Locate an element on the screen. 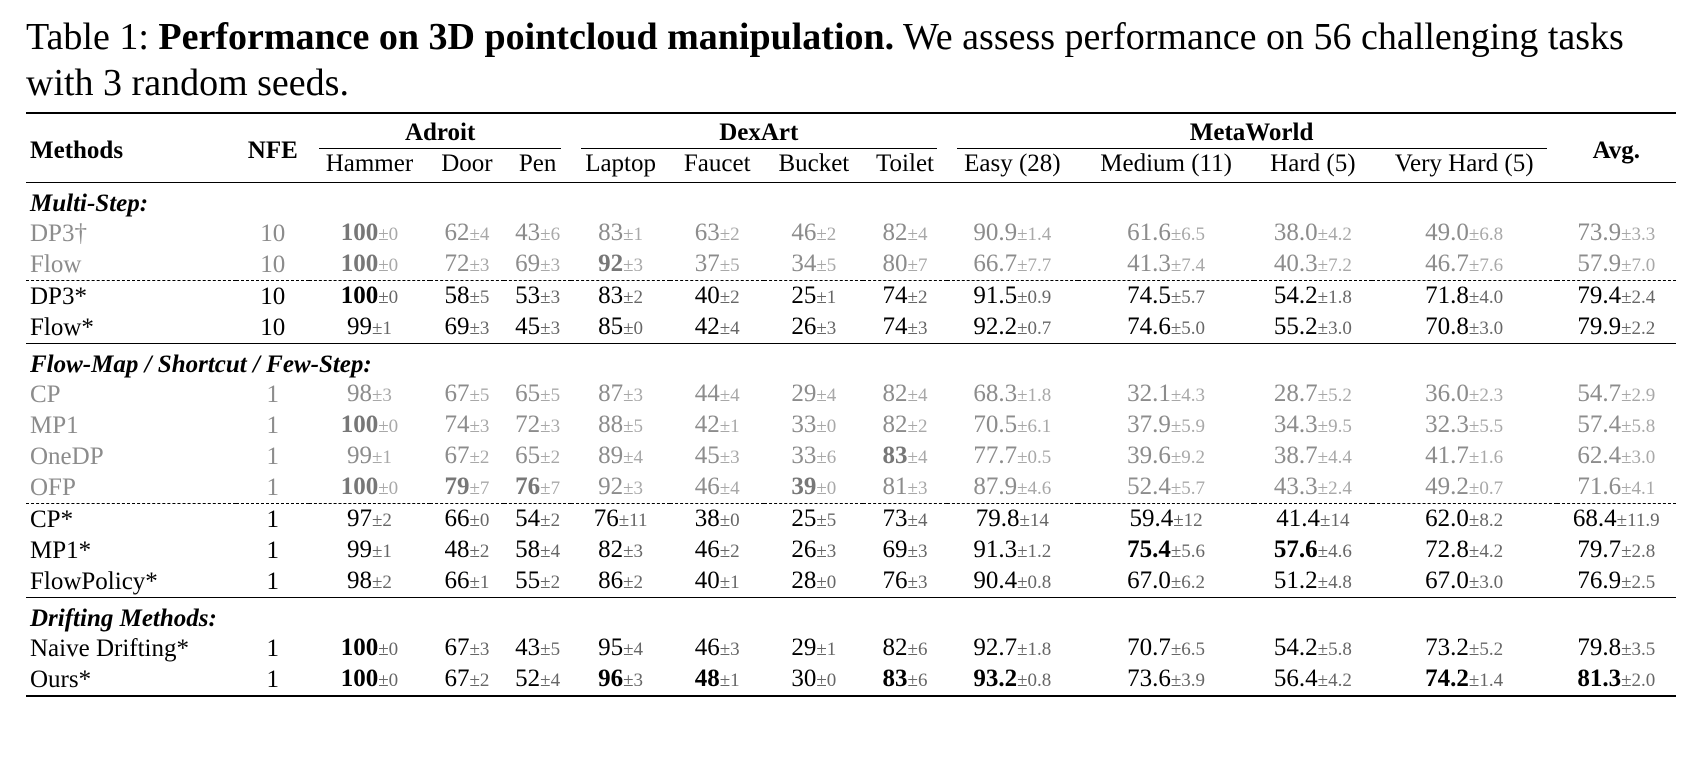 Image resolution: width=1700 pixels, height=761 pixels. score-cell: 59.4±12 is located at coordinates (1166, 519).